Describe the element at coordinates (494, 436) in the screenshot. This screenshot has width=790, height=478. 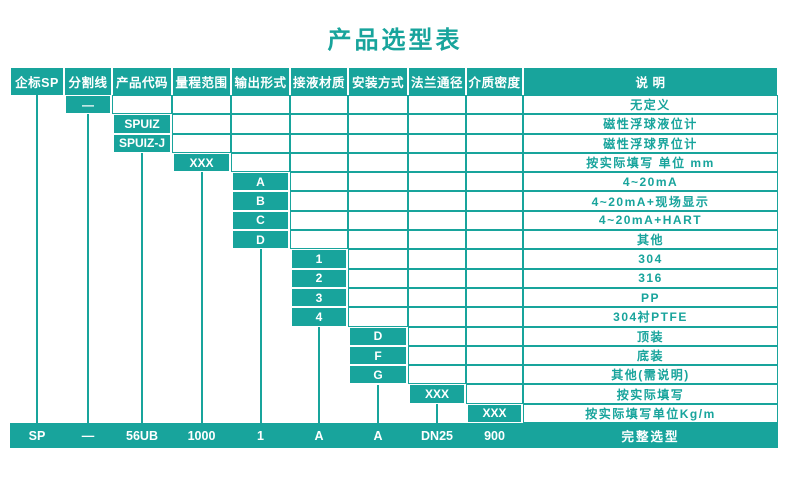
I see `bottom-code-cell: 900` at that location.